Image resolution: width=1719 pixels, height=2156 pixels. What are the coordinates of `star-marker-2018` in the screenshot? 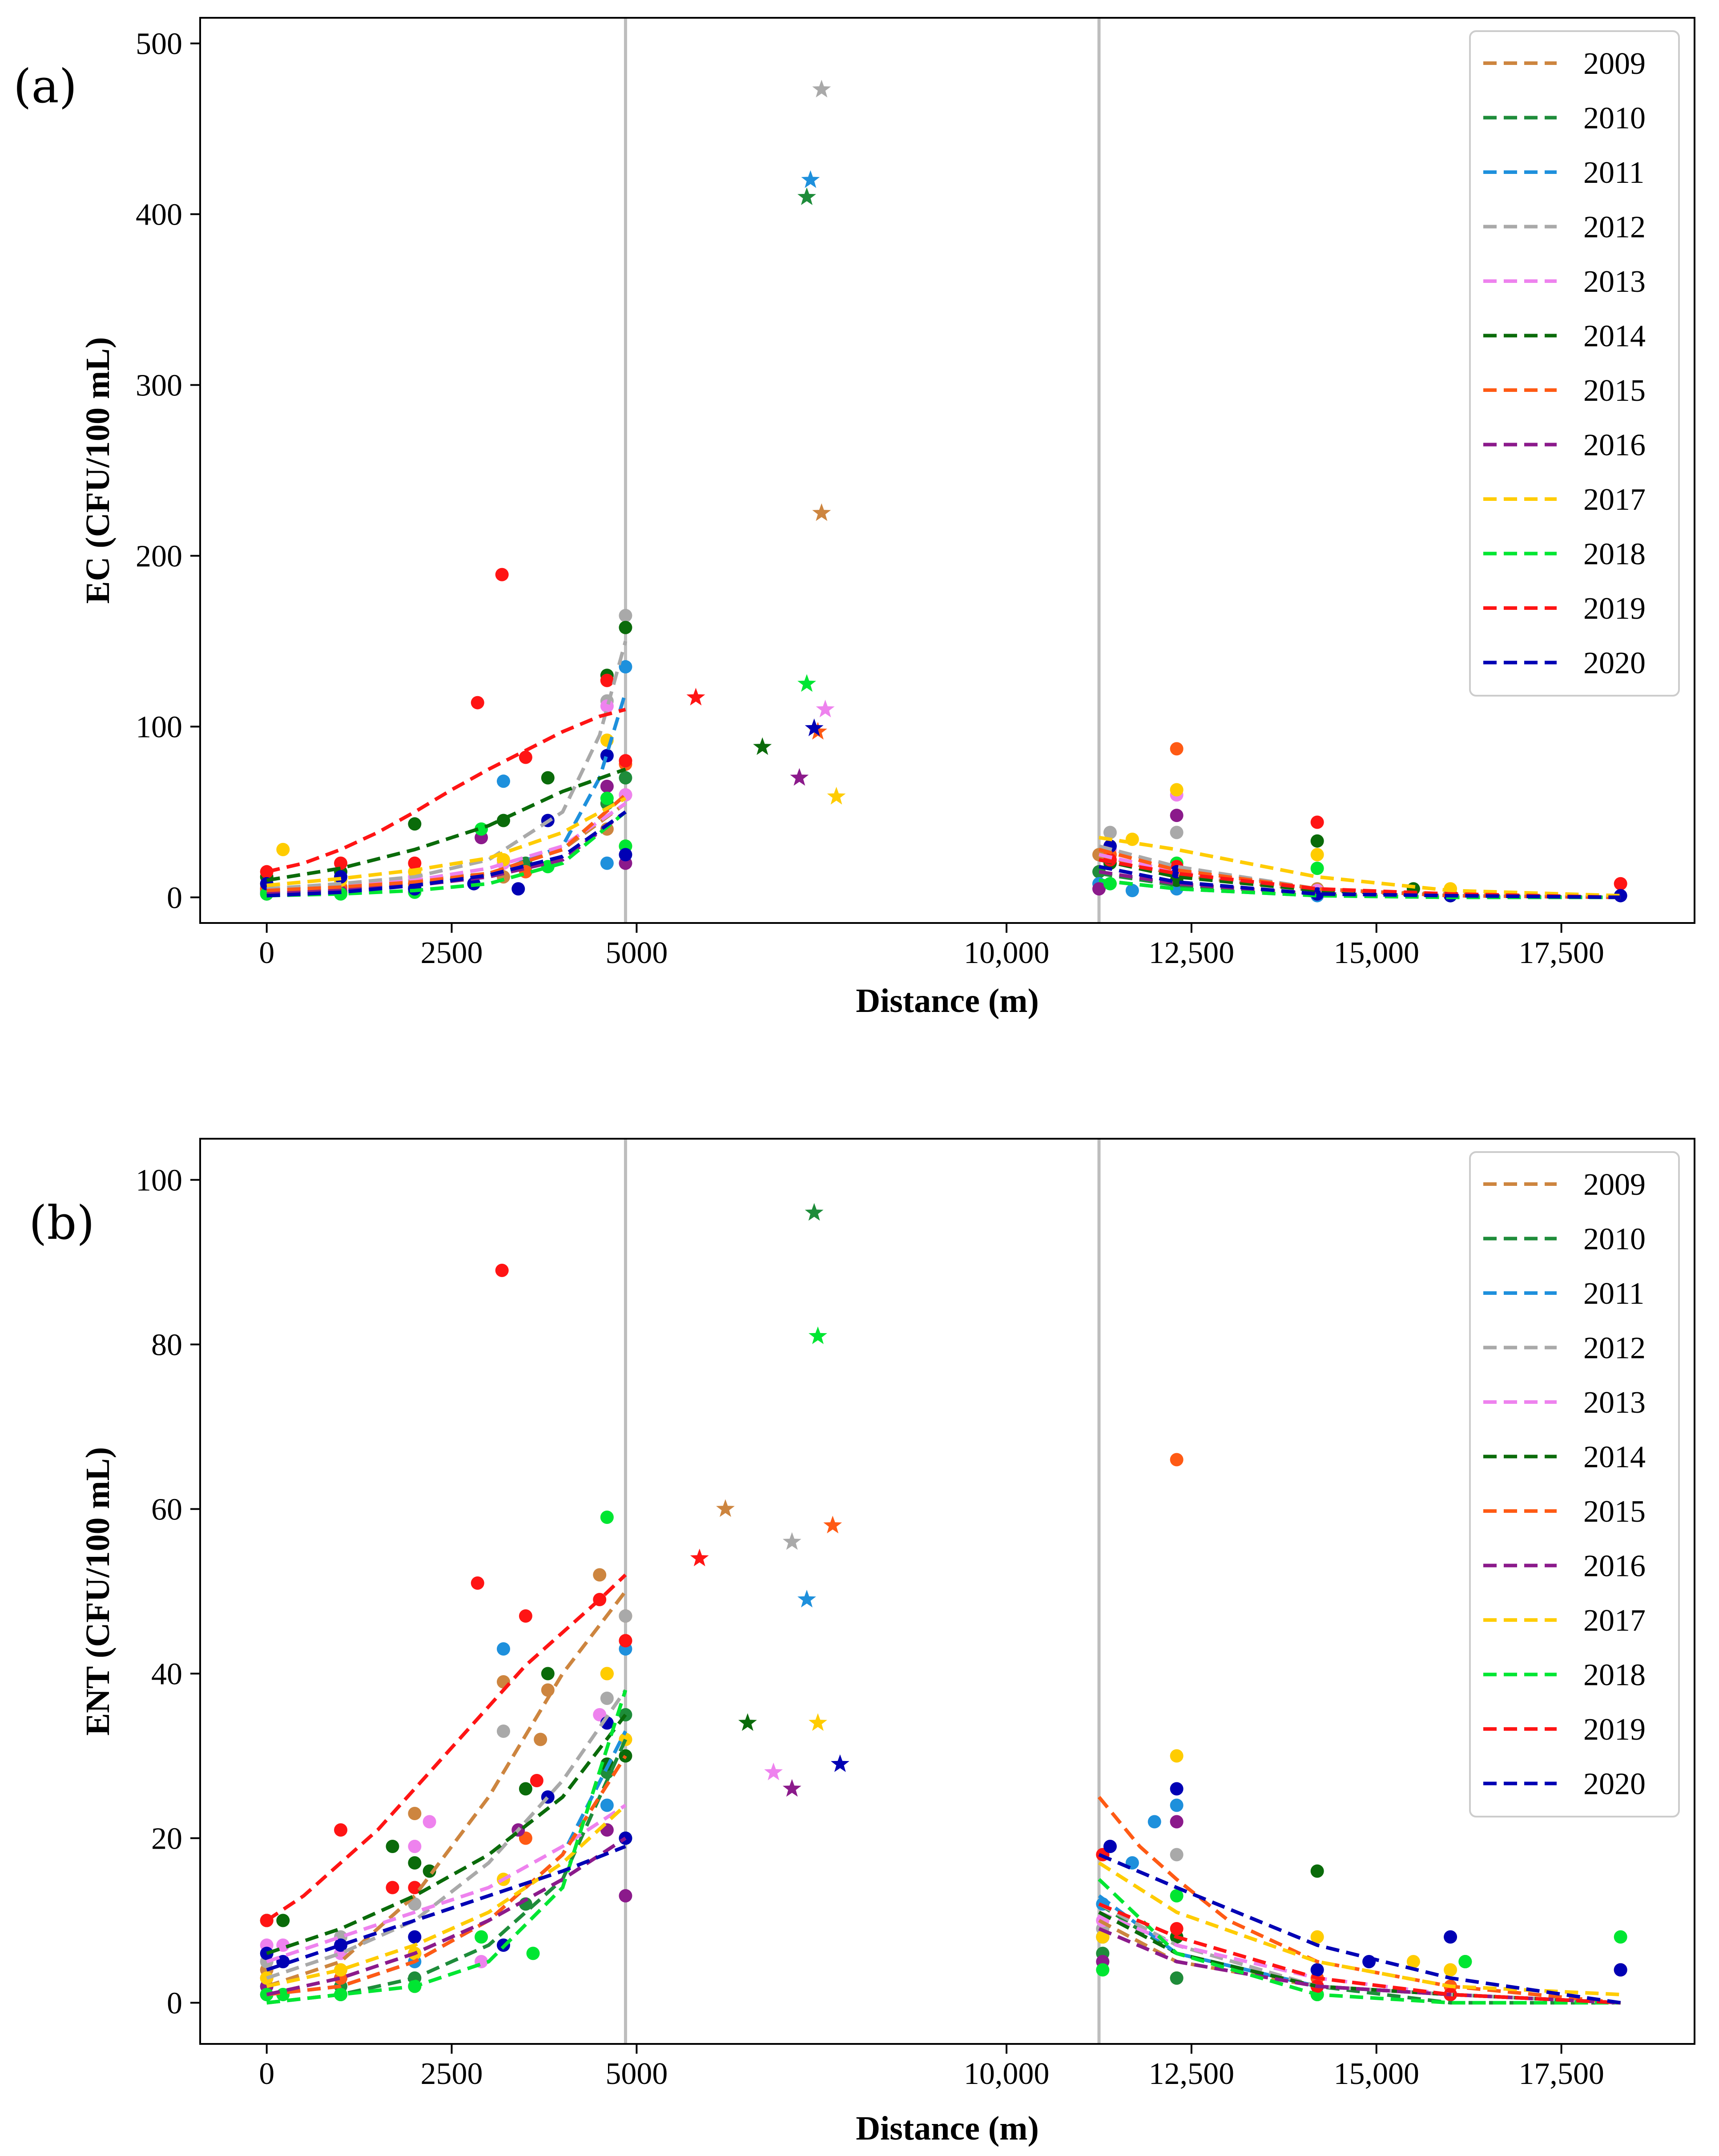 It's located at (807, 683).